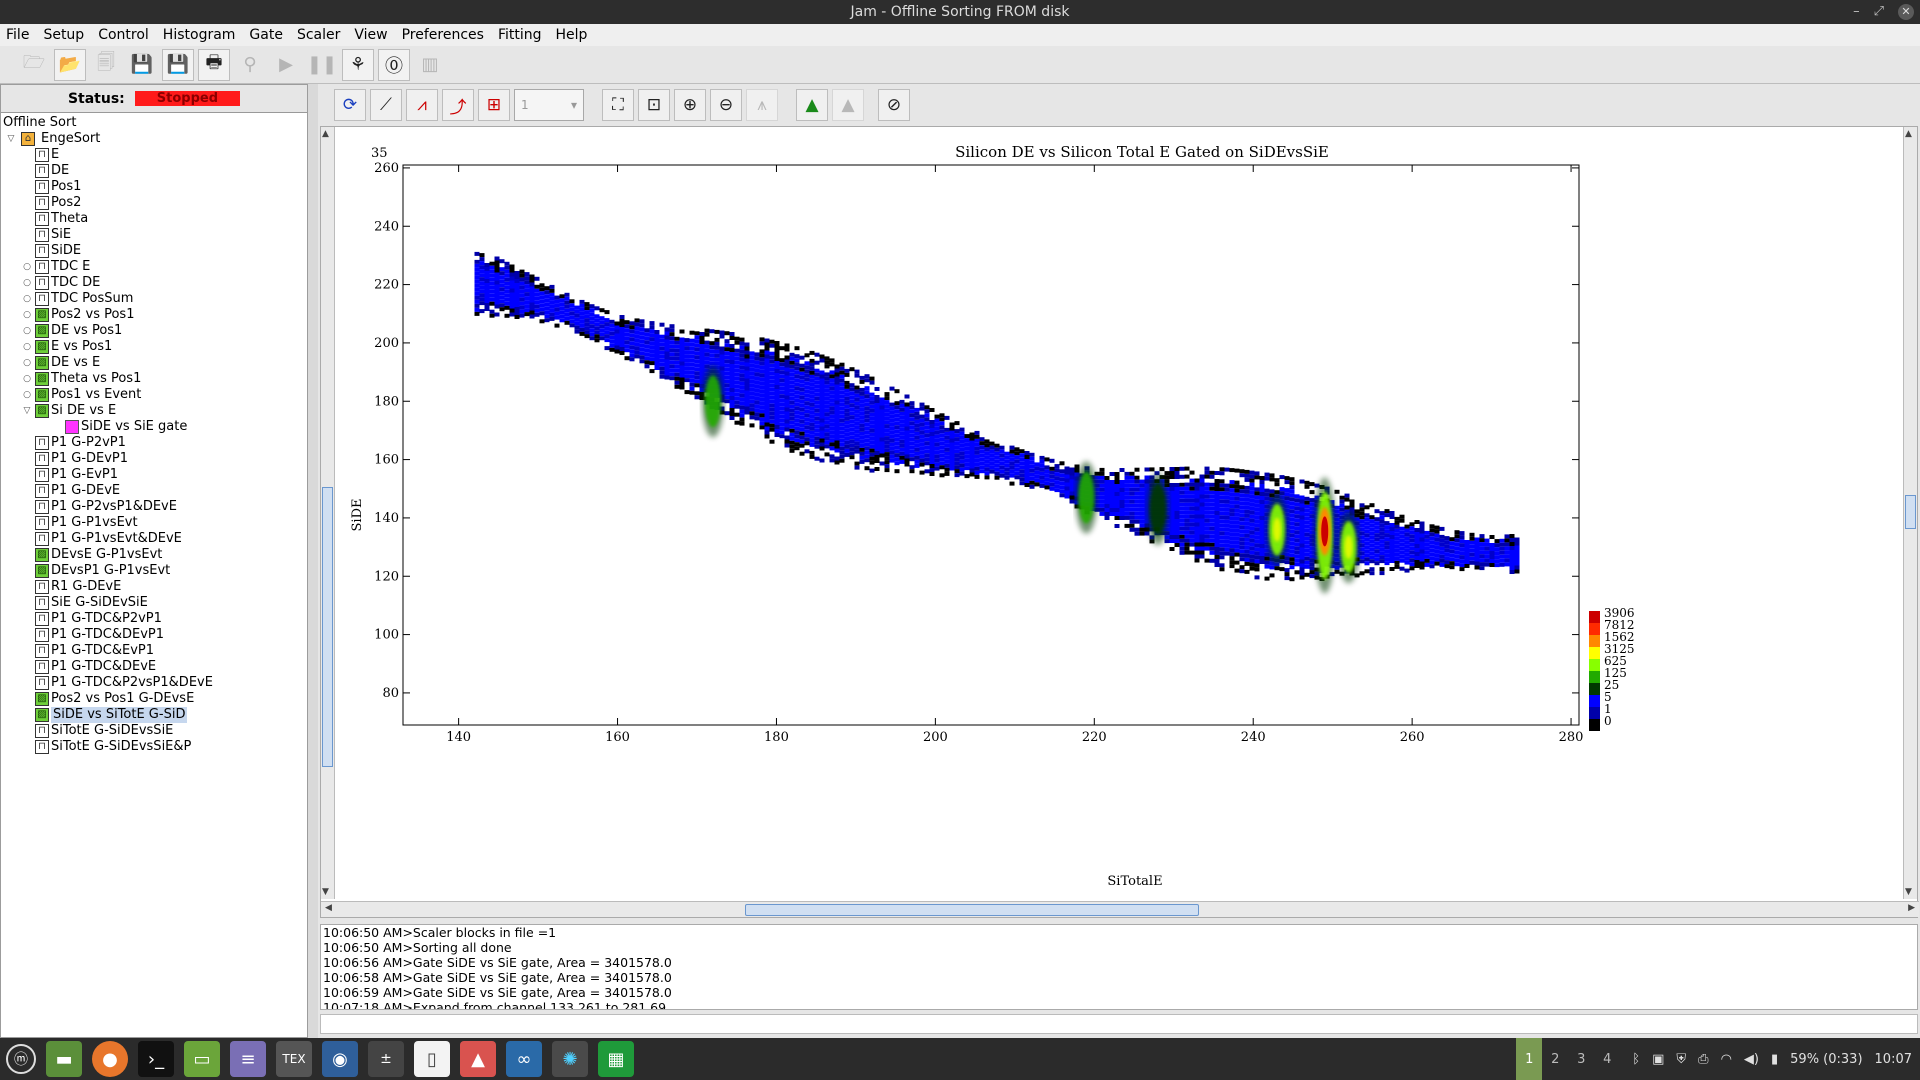 This screenshot has width=1920, height=1080. Describe the element at coordinates (154, 187) in the screenshot. I see `tree-item: ⊓ Pos1` at that location.